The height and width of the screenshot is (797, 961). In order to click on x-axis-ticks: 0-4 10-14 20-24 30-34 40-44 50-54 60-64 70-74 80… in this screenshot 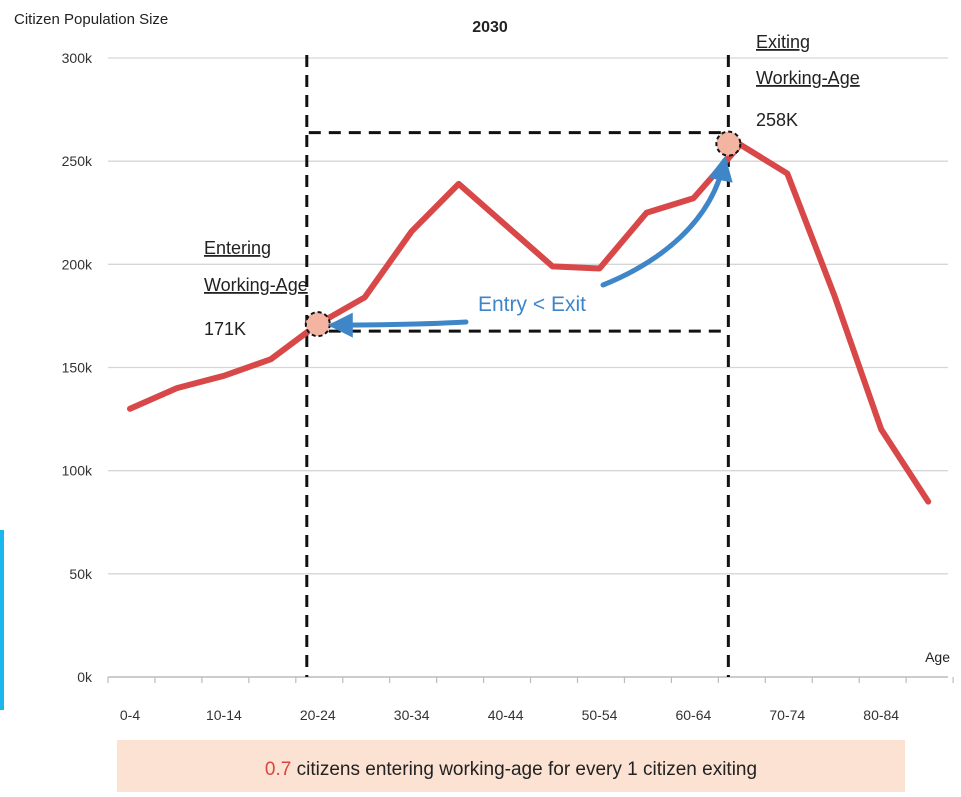, I will do `click(509, 715)`.